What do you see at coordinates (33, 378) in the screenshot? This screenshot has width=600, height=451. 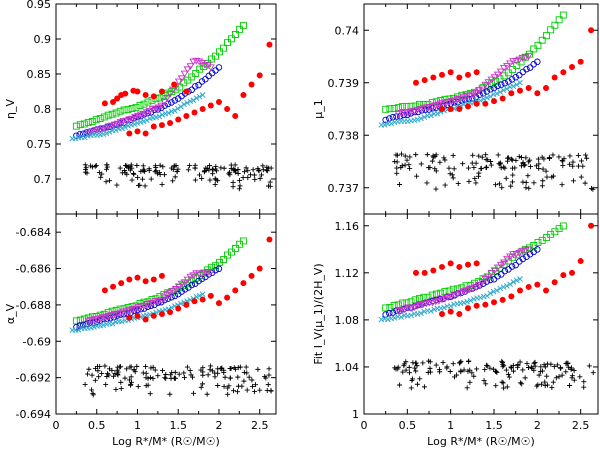 I see `y-tick-label: -0.692` at bounding box center [33, 378].